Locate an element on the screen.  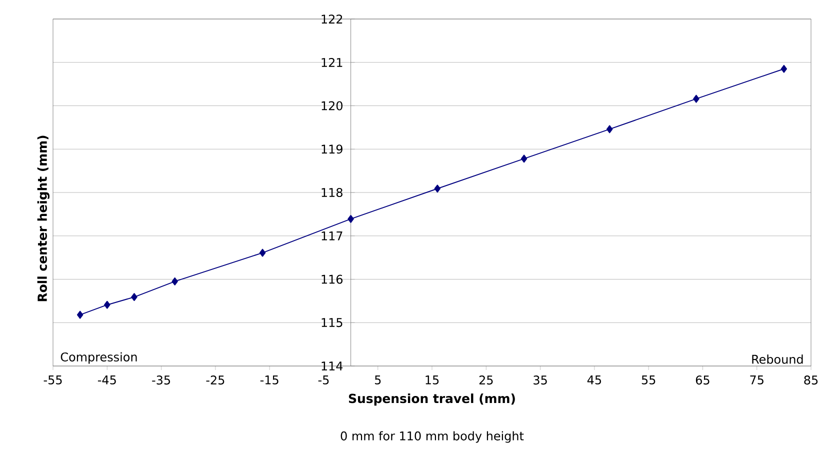
x-tick-label: -25 is located at coordinates (215, 380).